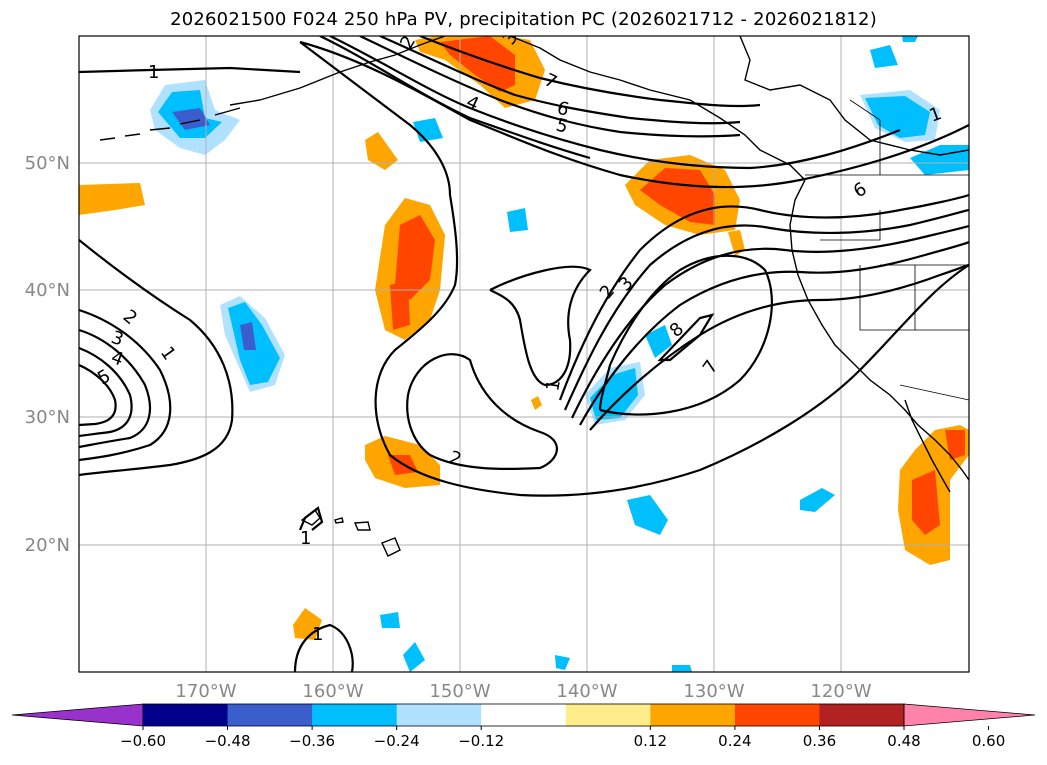  What do you see at coordinates (894, 270) in the screenshot?
I see `state-borders` at bounding box center [894, 270].